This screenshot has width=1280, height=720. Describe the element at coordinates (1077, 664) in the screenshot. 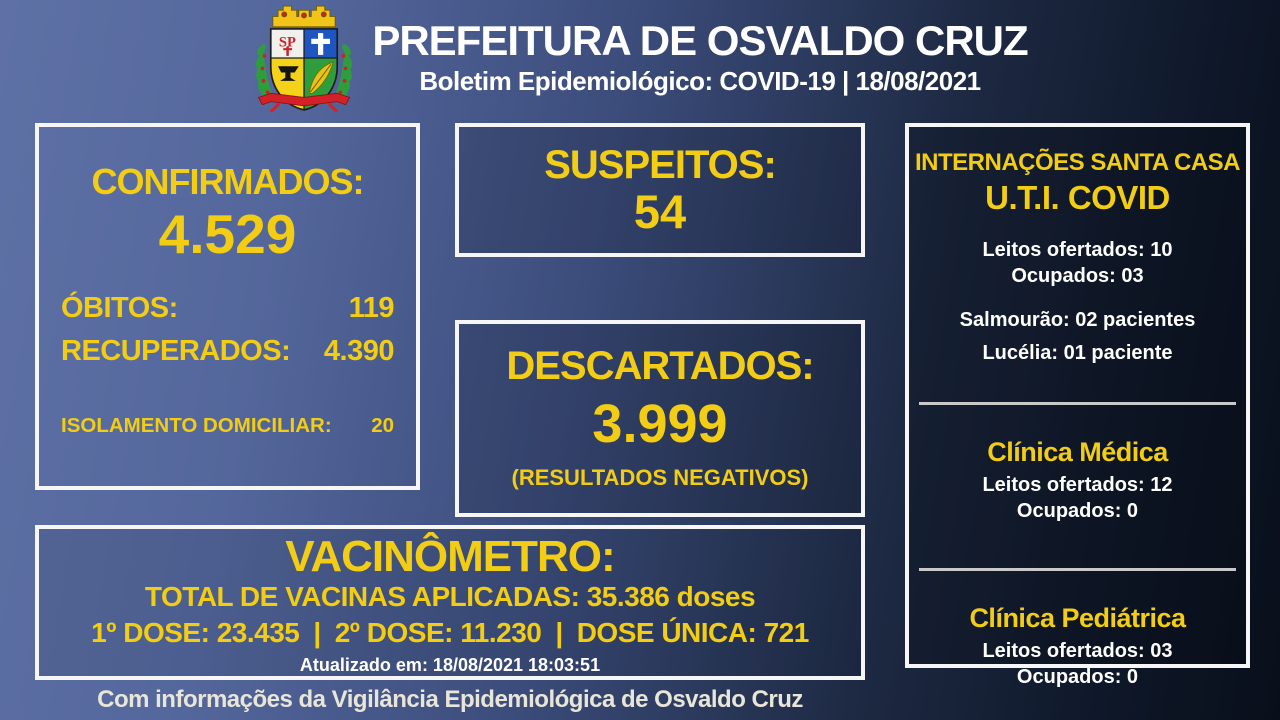

I see `pediatric-clinic-stats: Leitos ofertados: 03 Ocupados: 0` at that location.